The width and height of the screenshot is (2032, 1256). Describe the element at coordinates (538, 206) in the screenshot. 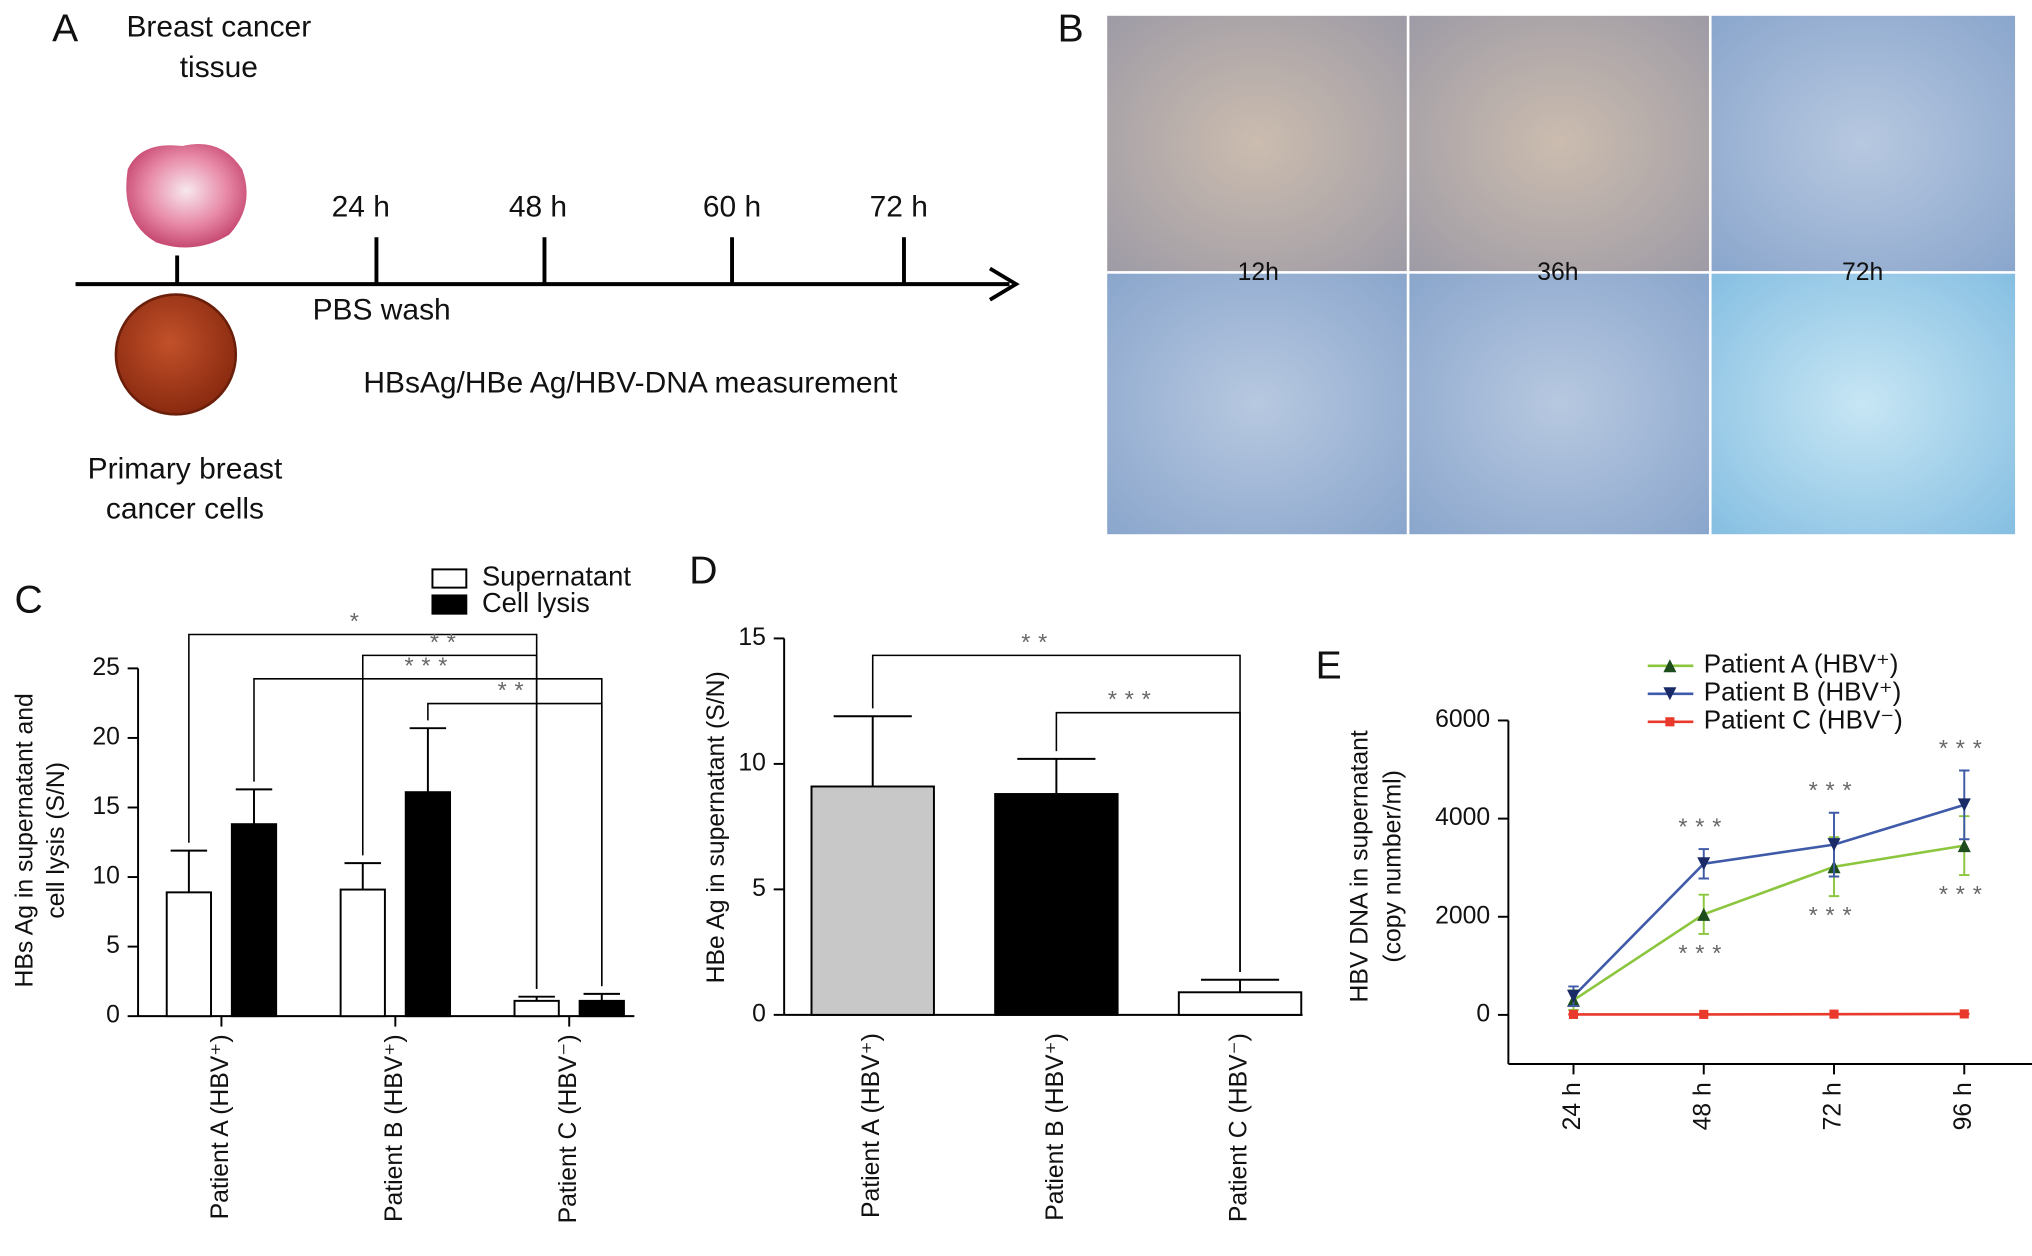

I see `time-label: 48 h` at that location.